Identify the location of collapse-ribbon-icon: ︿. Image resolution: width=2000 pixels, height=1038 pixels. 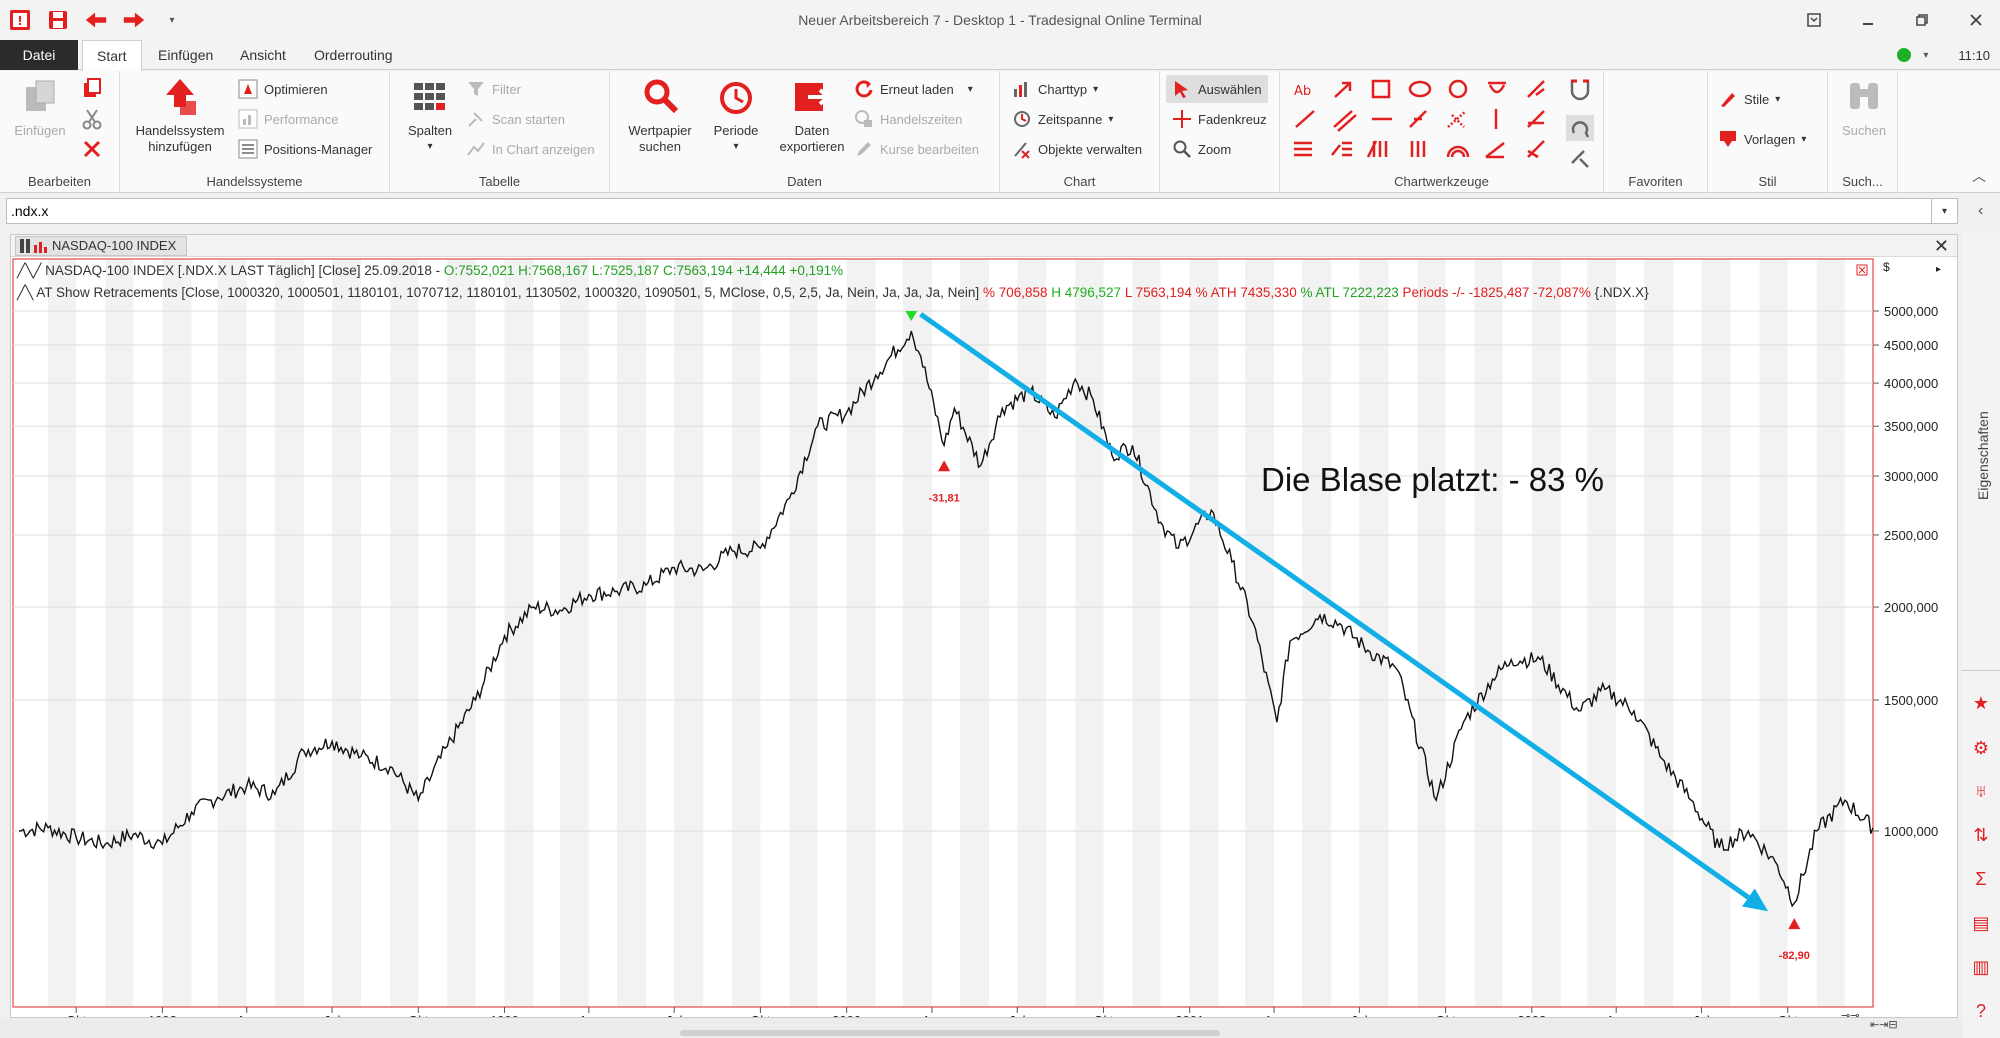
(1979, 176).